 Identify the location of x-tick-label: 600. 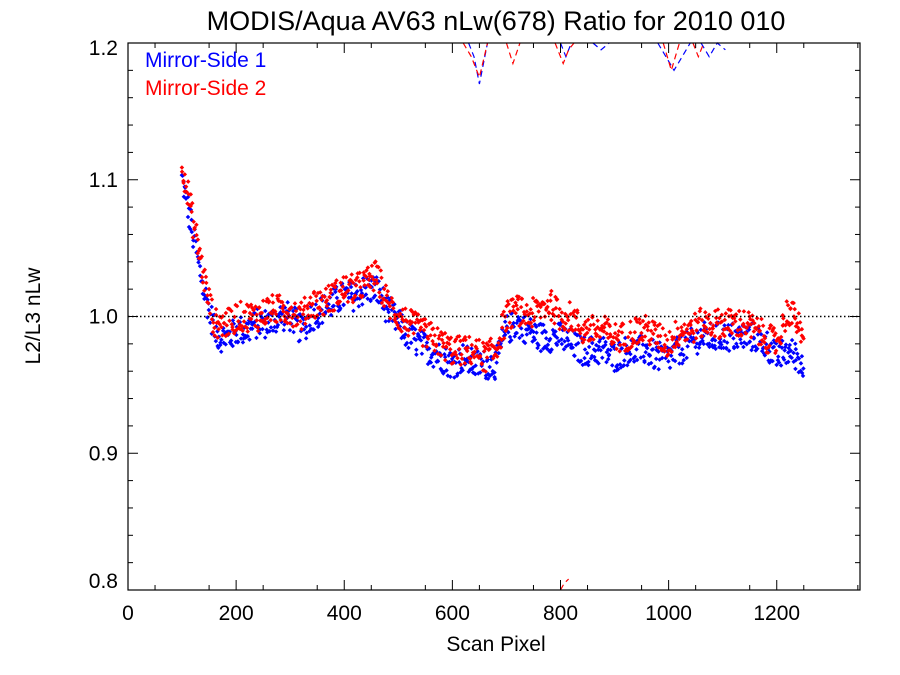
(452, 613).